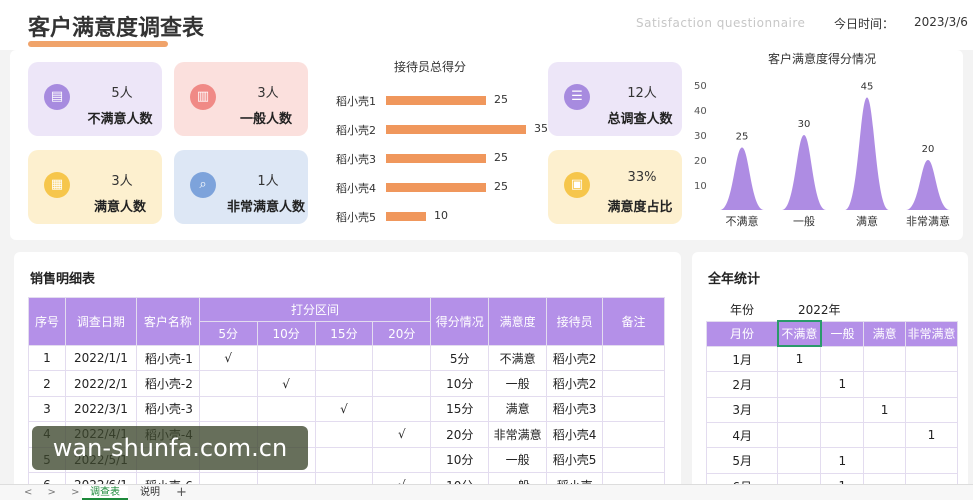  Describe the element at coordinates (100, 409) in the screenshot. I see `table-cell-date: 2022/3/1` at that location.